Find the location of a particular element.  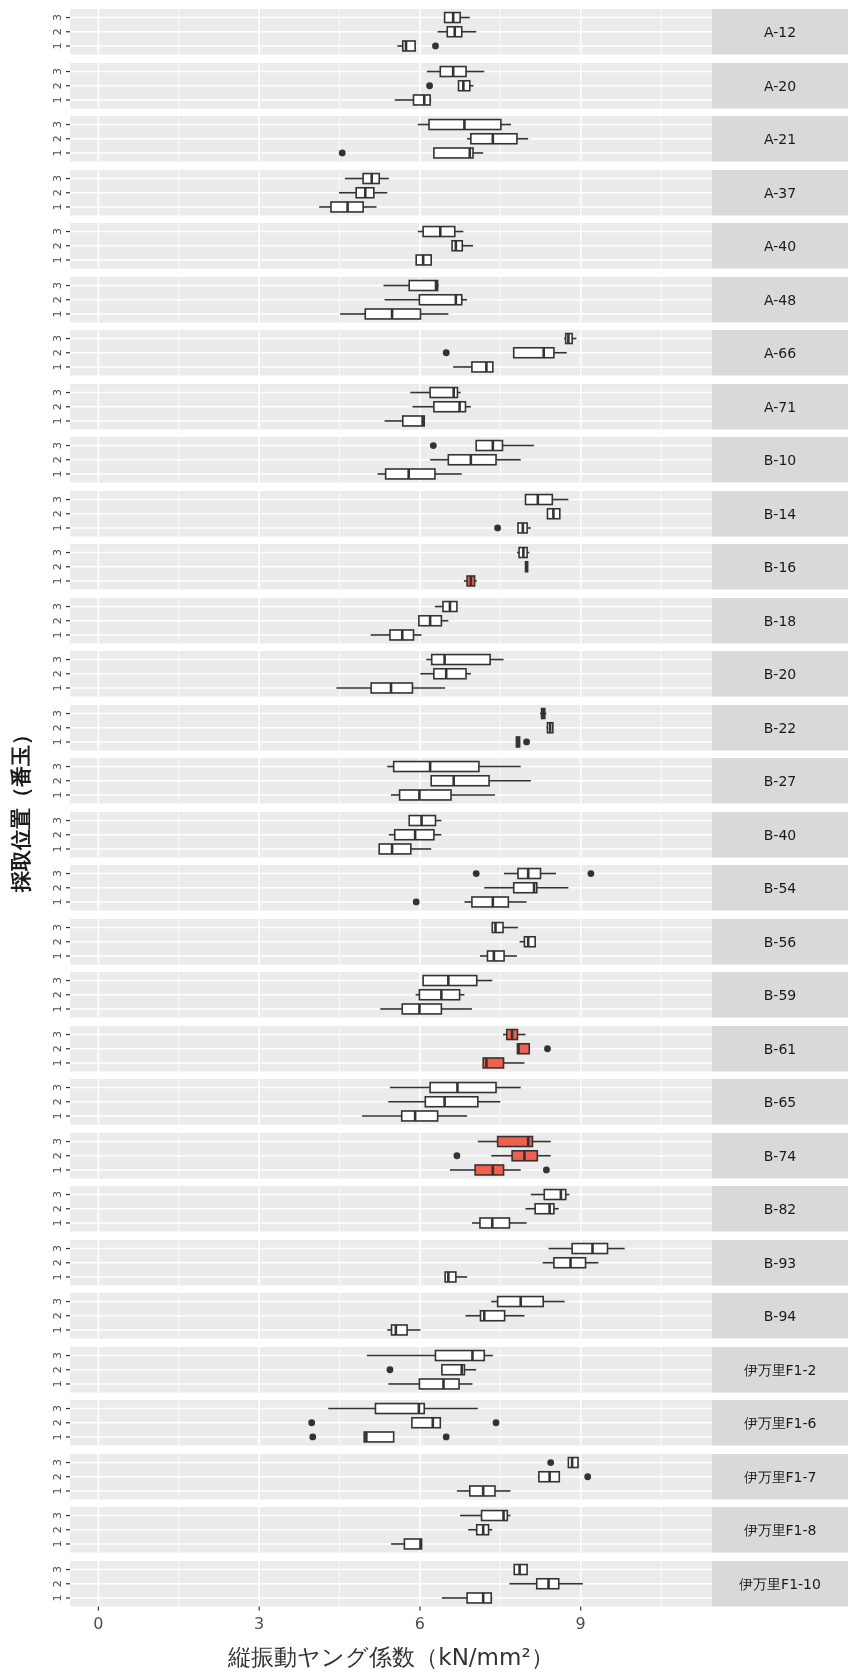

text: A-48 is located at coordinates (780, 299).